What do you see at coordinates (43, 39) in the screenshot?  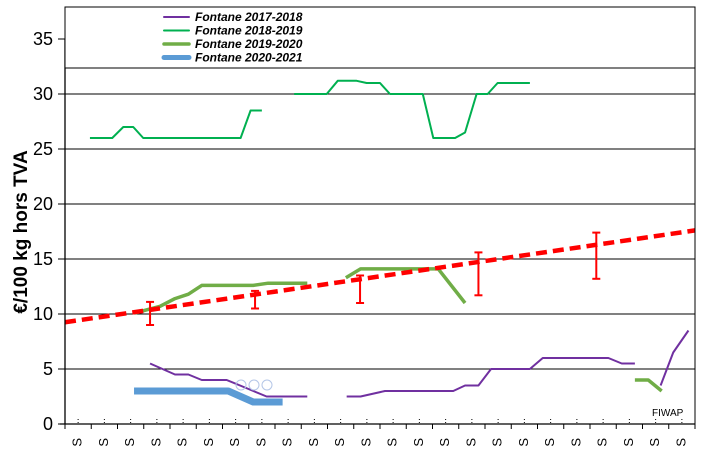 I see `y-tick-label: 35` at bounding box center [43, 39].